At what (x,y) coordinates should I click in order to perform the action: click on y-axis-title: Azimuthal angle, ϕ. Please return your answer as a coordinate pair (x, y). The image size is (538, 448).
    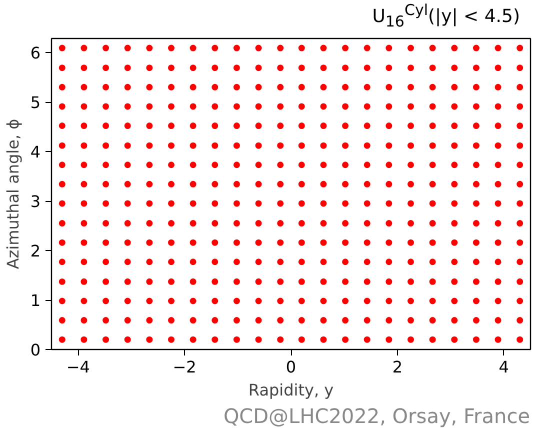
    Looking at the image, I should click on (12, 194).